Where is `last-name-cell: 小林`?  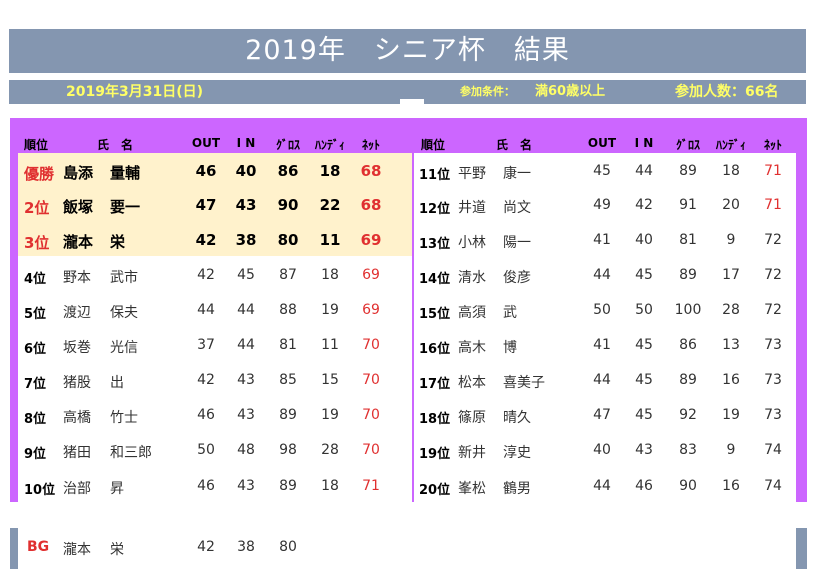
last-name-cell: 小林 is located at coordinates (472, 243).